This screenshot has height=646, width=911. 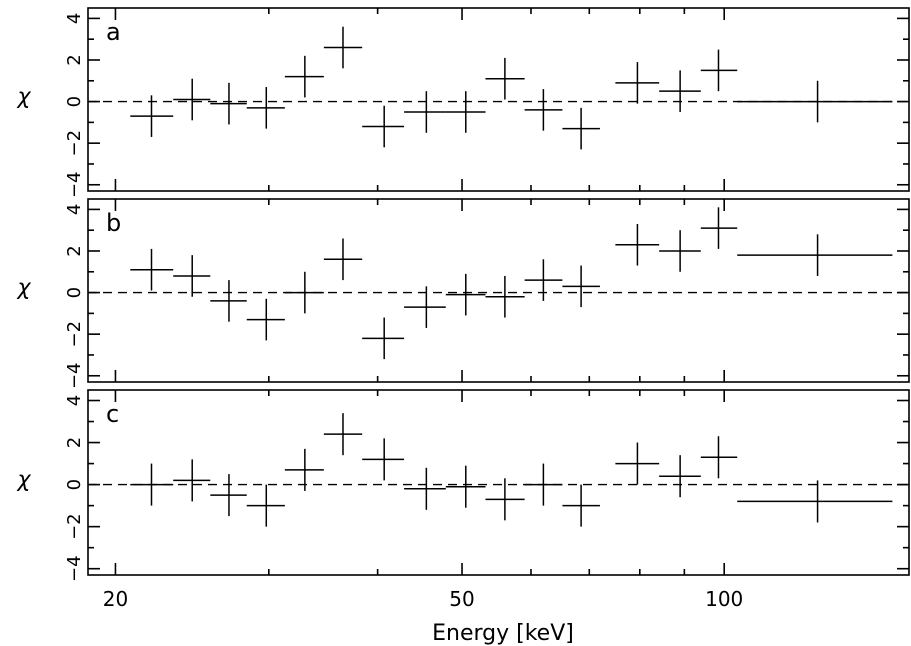 What do you see at coordinates (112, 414) in the screenshot?
I see `panel-label: c` at bounding box center [112, 414].